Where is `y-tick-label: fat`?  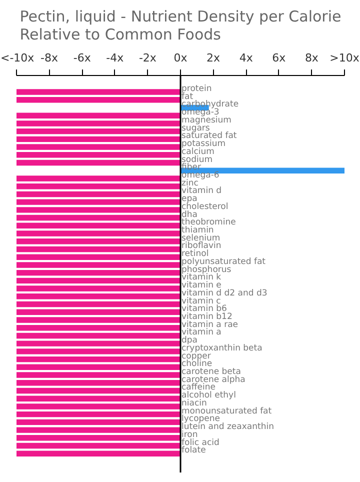
y-tick-label: fat is located at coordinates (188, 97).